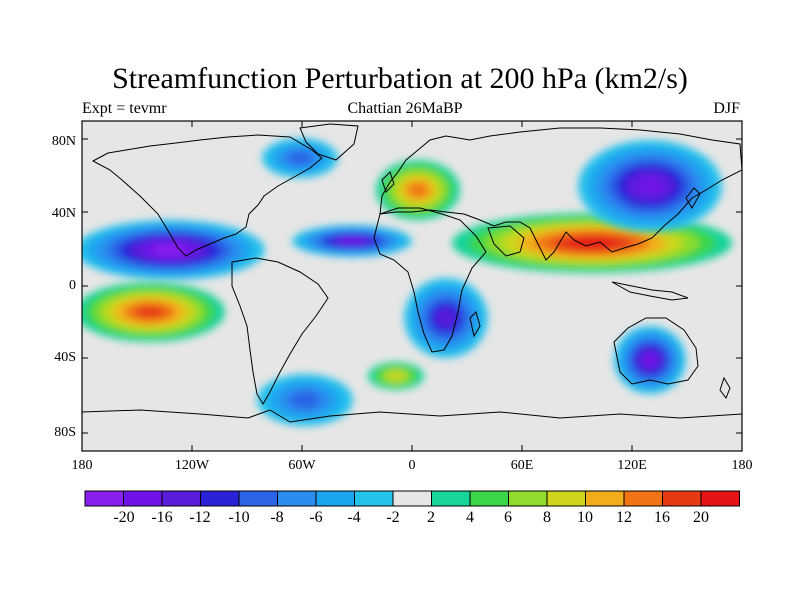  I want to click on coastline-arabia, so click(506, 241).